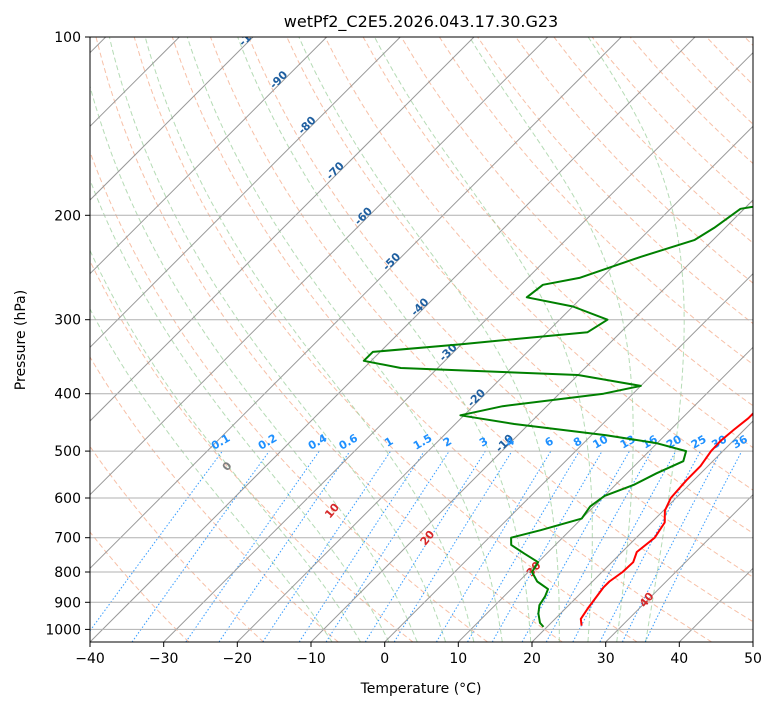 The width and height of the screenshot is (775, 708). I want to click on x-tick-label: 30, so click(606, 659).